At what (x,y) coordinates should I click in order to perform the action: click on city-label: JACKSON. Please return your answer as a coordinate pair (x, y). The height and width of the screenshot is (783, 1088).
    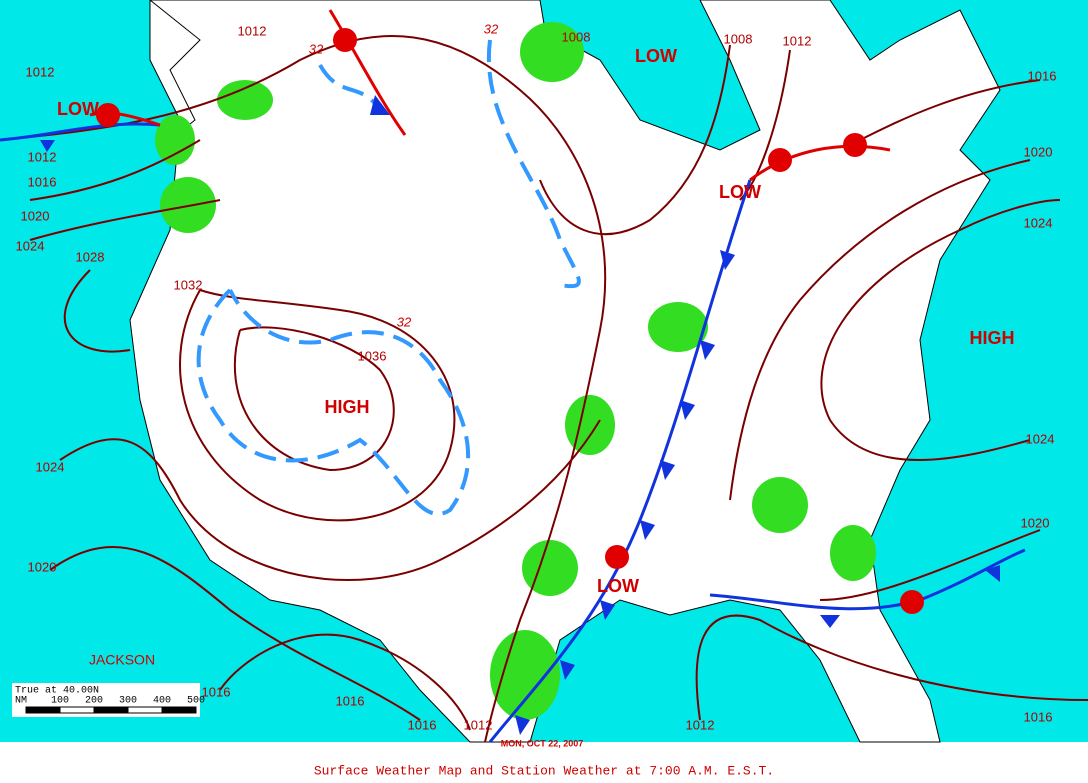
    Looking at the image, I should click on (122, 660).